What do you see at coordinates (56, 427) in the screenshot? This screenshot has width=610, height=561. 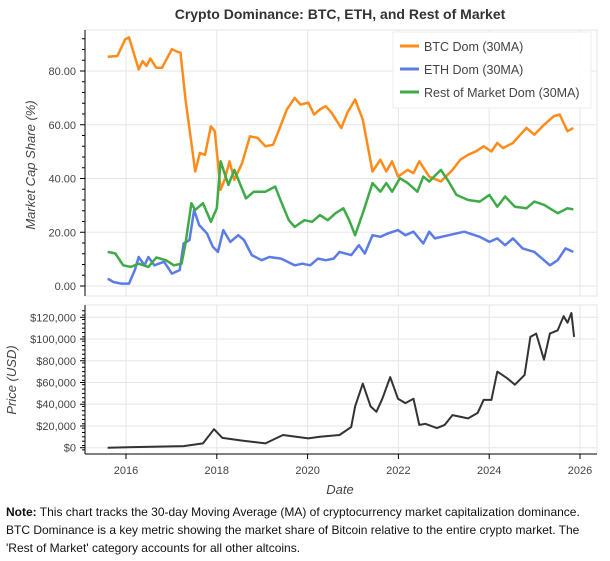 I see `y-tick-label: $20,000` at bounding box center [56, 427].